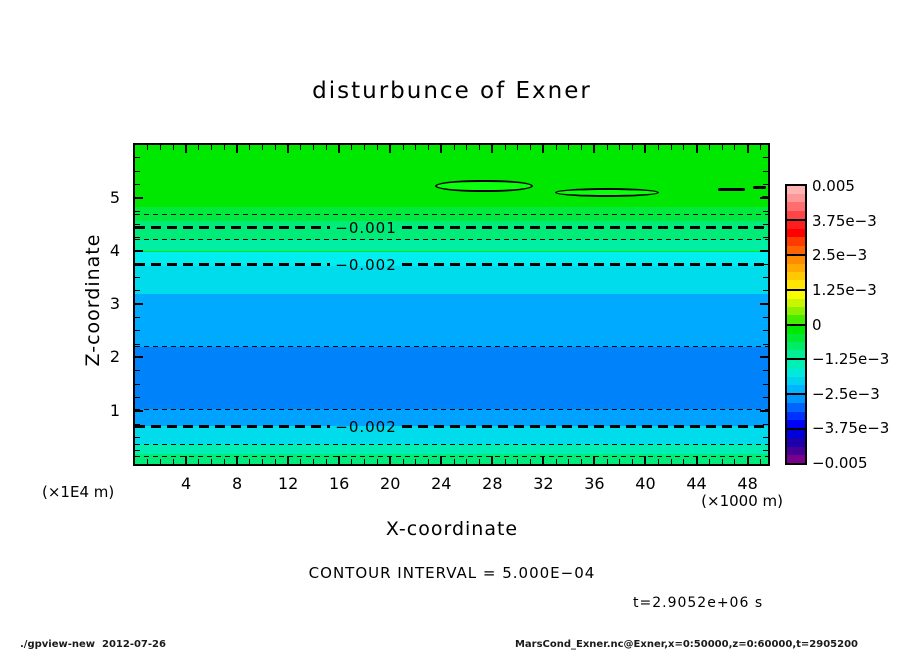 This screenshot has width=904, height=654. Describe the element at coordinates (452, 573) in the screenshot. I see `contour-interval-note: CONTOUR INTERVAL = 5.000E−04` at that location.